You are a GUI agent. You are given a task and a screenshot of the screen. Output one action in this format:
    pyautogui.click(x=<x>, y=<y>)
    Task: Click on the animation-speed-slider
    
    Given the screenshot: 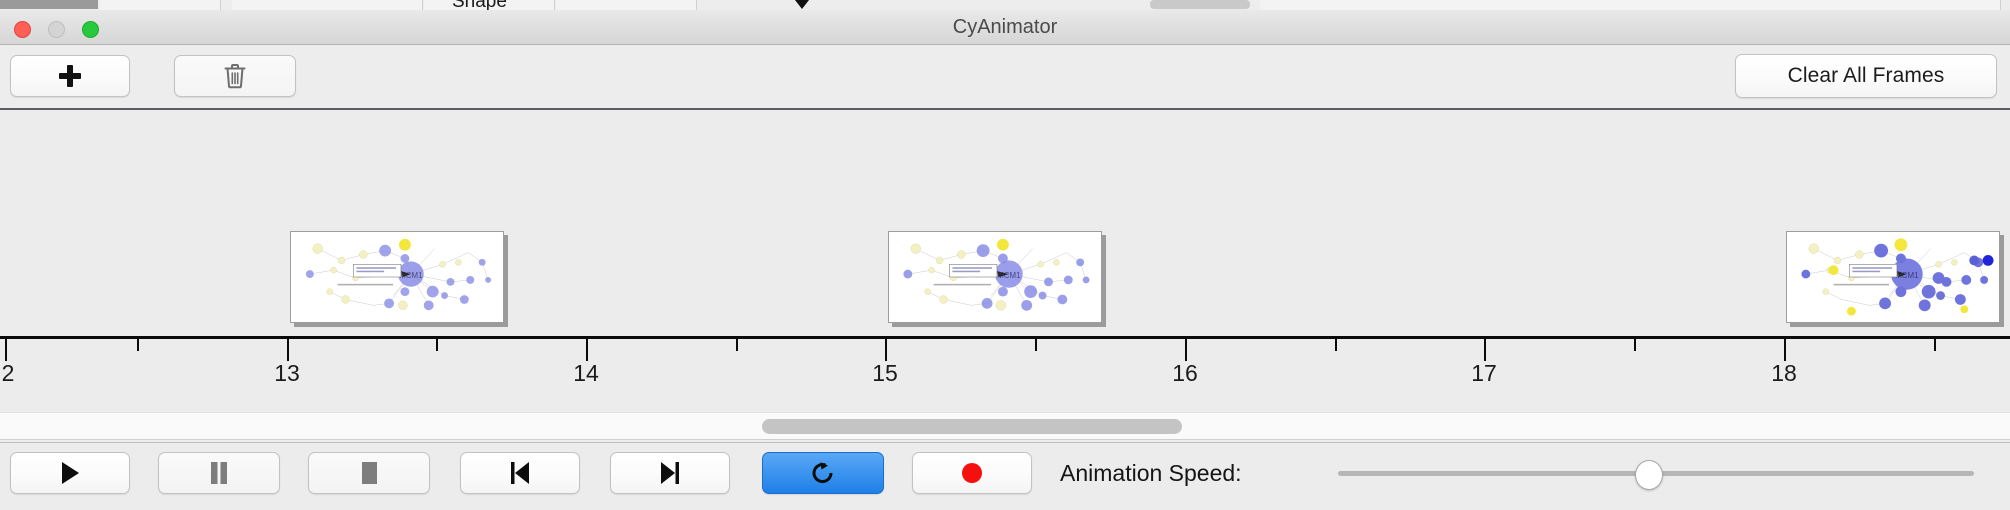 What is the action you would take?
    pyautogui.click(x=1656, y=473)
    